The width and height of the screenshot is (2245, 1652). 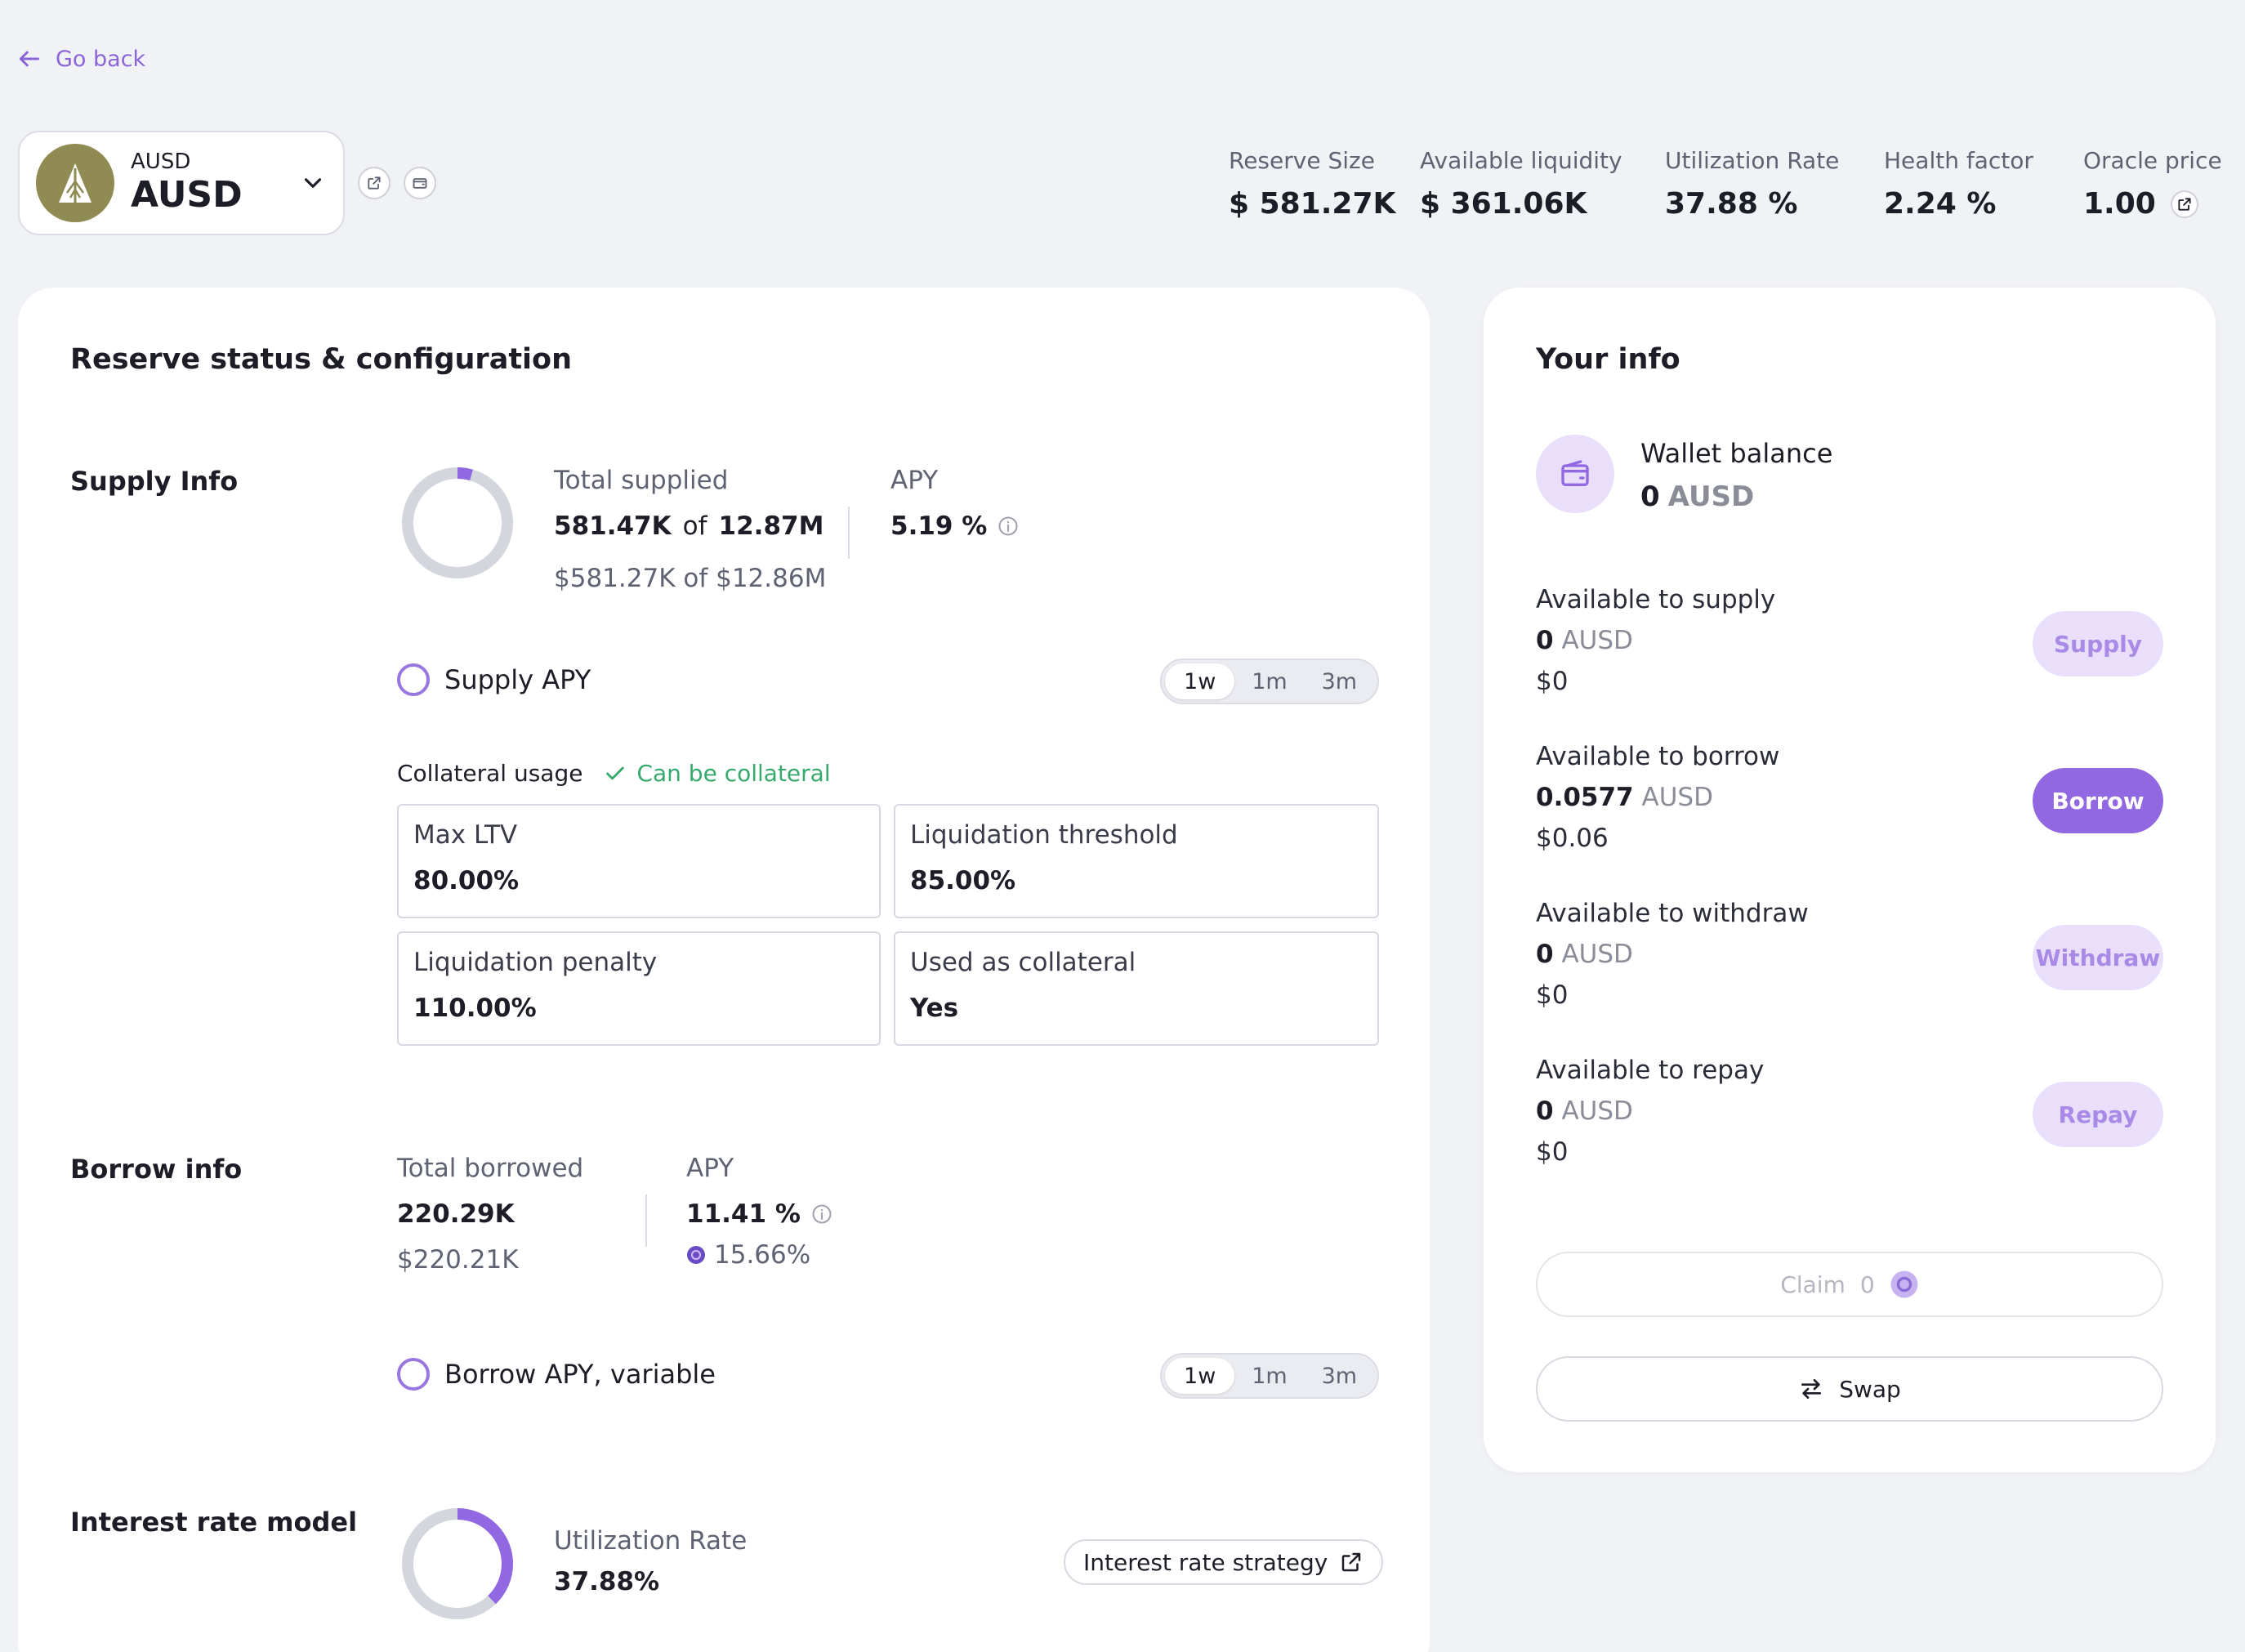 What do you see at coordinates (580, 1374) in the screenshot?
I see `borrow-apy-chart-label: Borrow APY, variable` at bounding box center [580, 1374].